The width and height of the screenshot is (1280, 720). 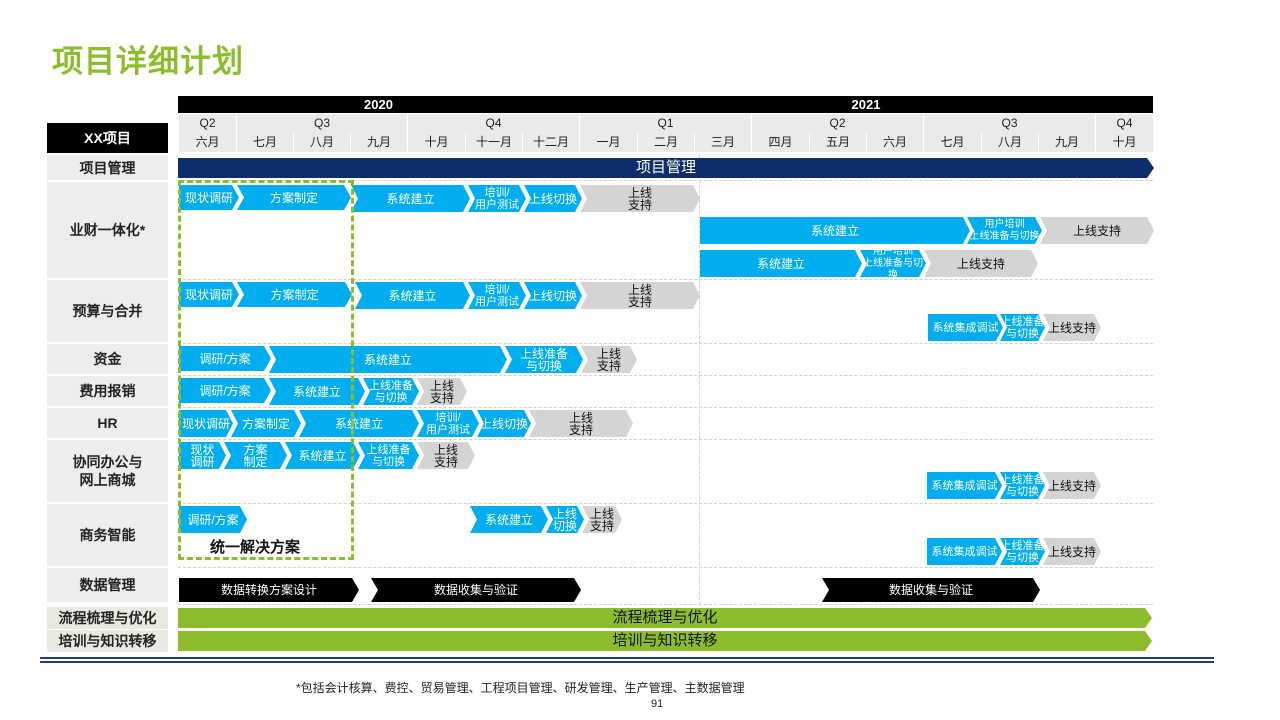 I want to click on row-label-treasury: 资金, so click(x=107, y=359).